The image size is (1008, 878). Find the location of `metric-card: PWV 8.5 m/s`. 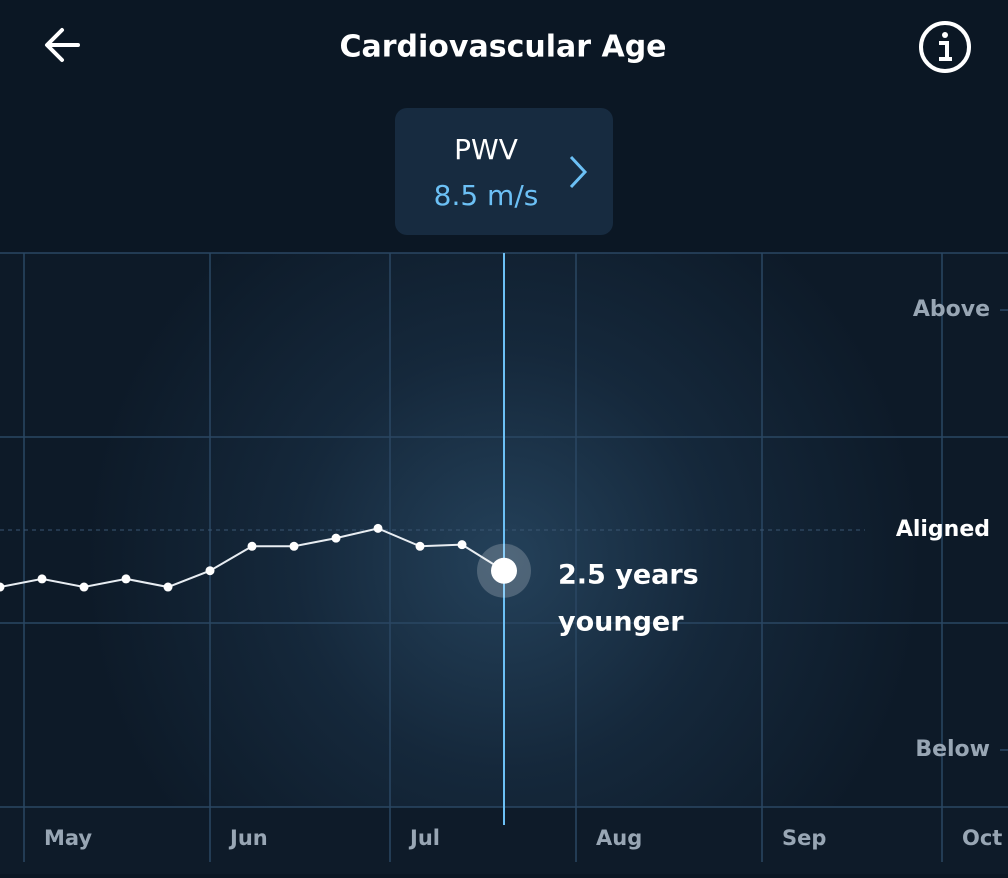

metric-card: PWV 8.5 m/s is located at coordinates (504, 171).